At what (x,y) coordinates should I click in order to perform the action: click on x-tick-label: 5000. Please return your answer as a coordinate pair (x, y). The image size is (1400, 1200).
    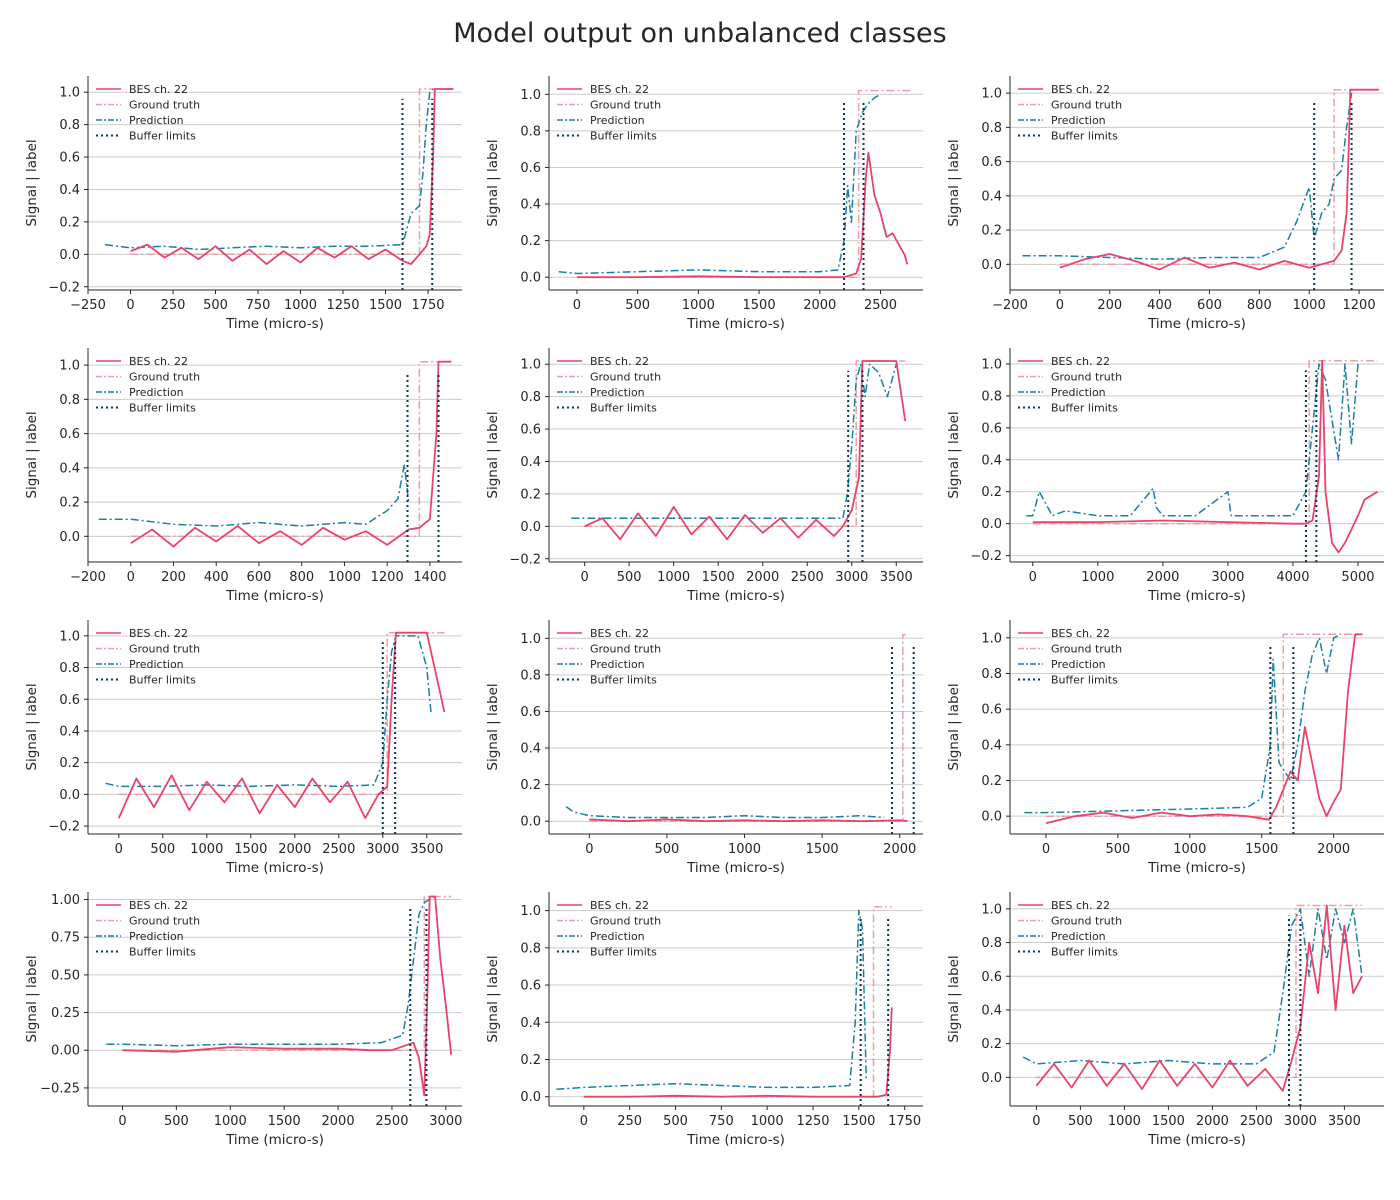
    Looking at the image, I should click on (1357, 577).